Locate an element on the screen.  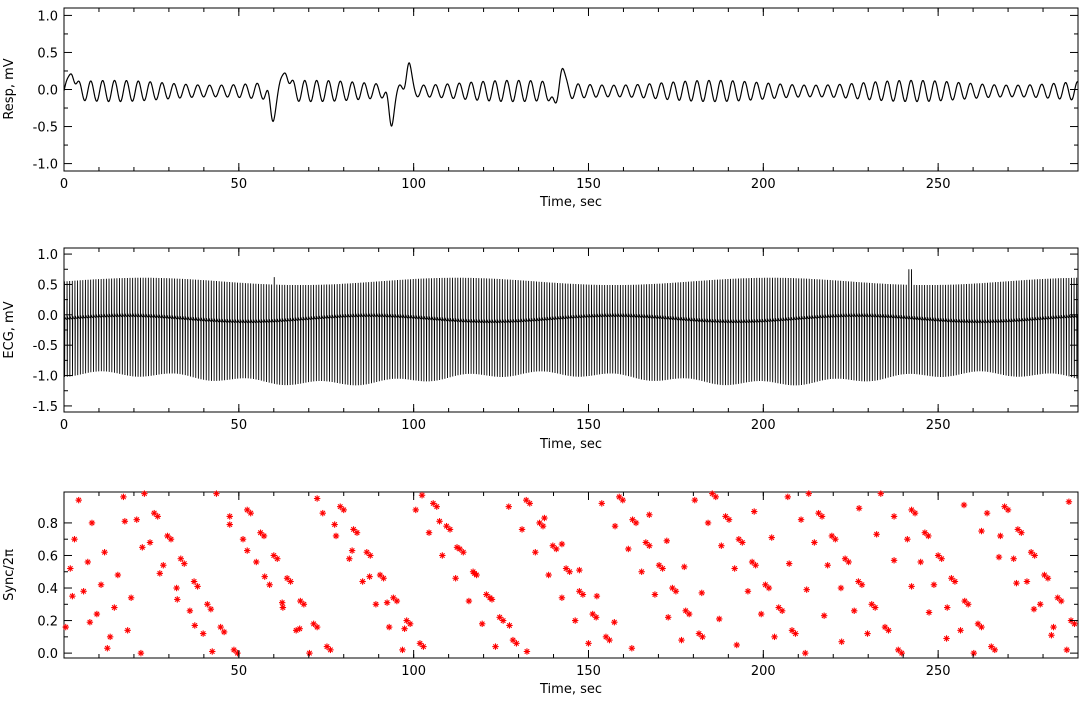
ecg-x-tick-label: 100 is located at coordinates (413, 425).